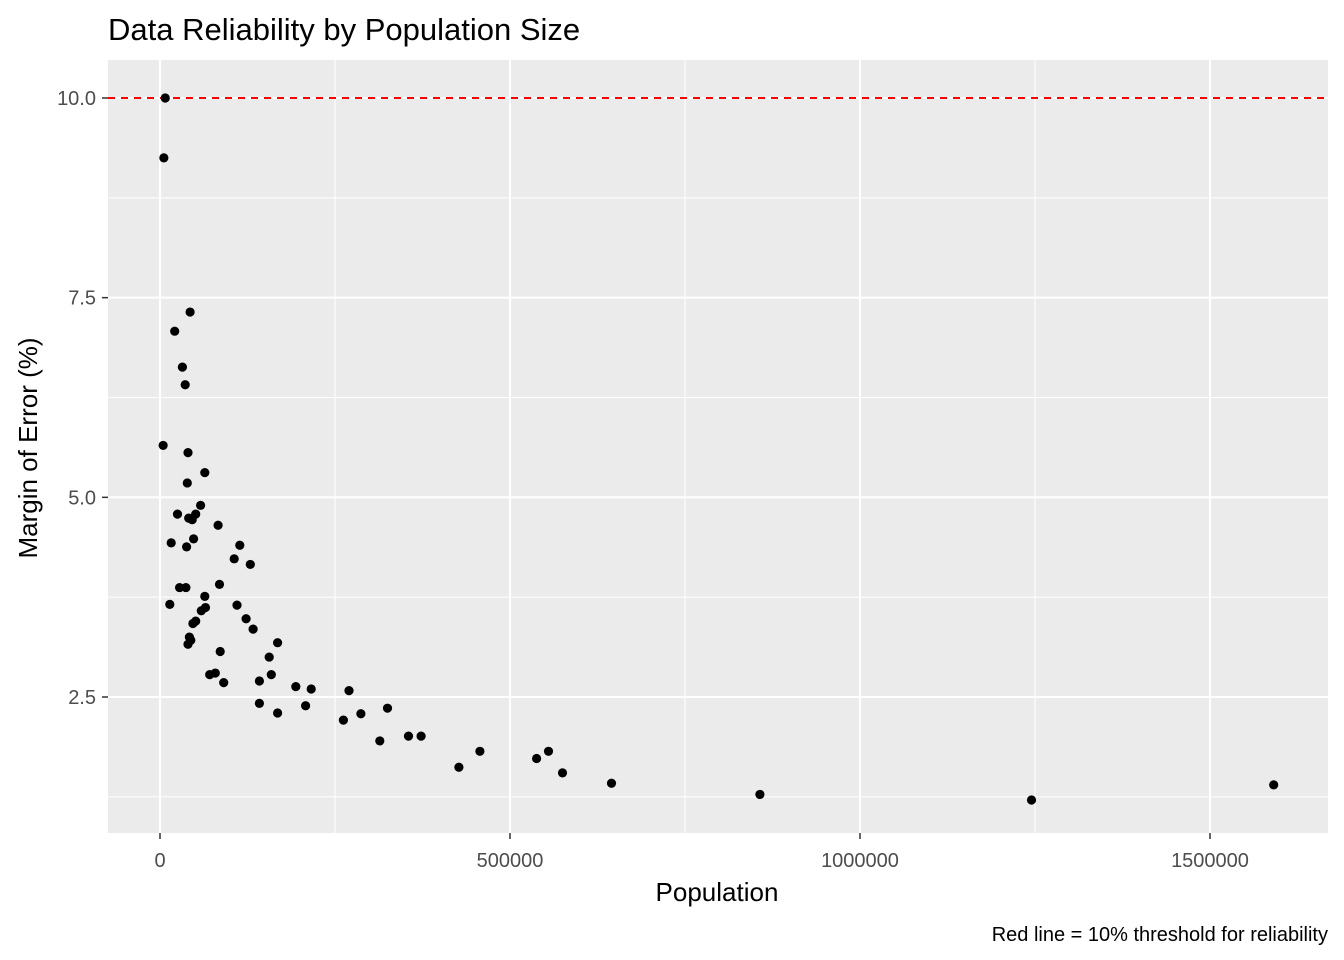 The image size is (1344, 960). I want to click on y-tick-label: 7.5, so click(82, 299).